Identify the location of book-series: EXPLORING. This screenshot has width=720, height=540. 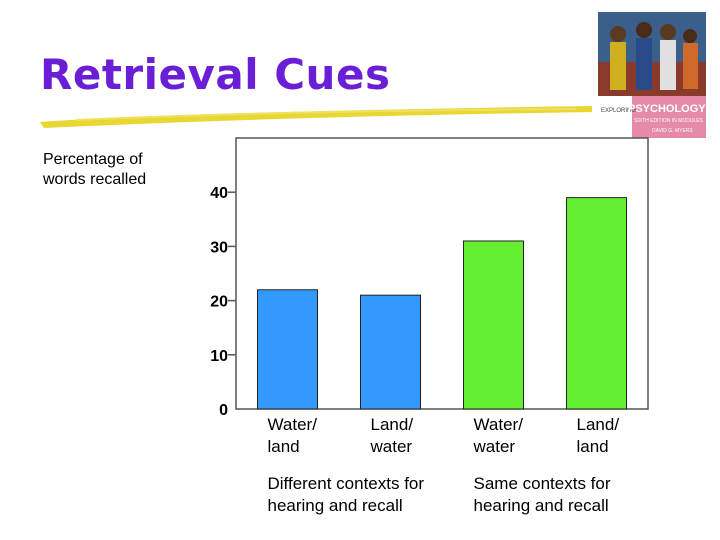
(618, 111).